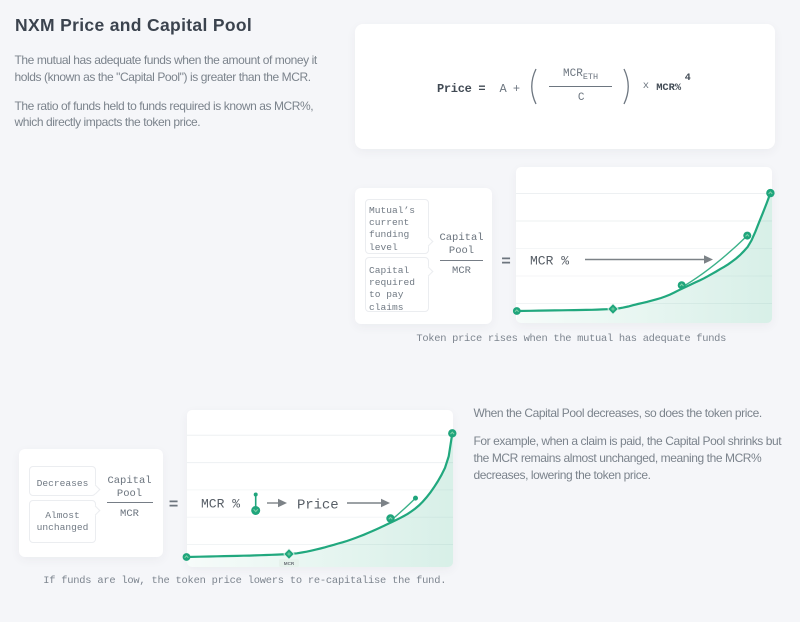 Image resolution: width=800 pixels, height=622 pixels. Describe the element at coordinates (318, 506) in the screenshot. I see `svg-text: Price` at that location.